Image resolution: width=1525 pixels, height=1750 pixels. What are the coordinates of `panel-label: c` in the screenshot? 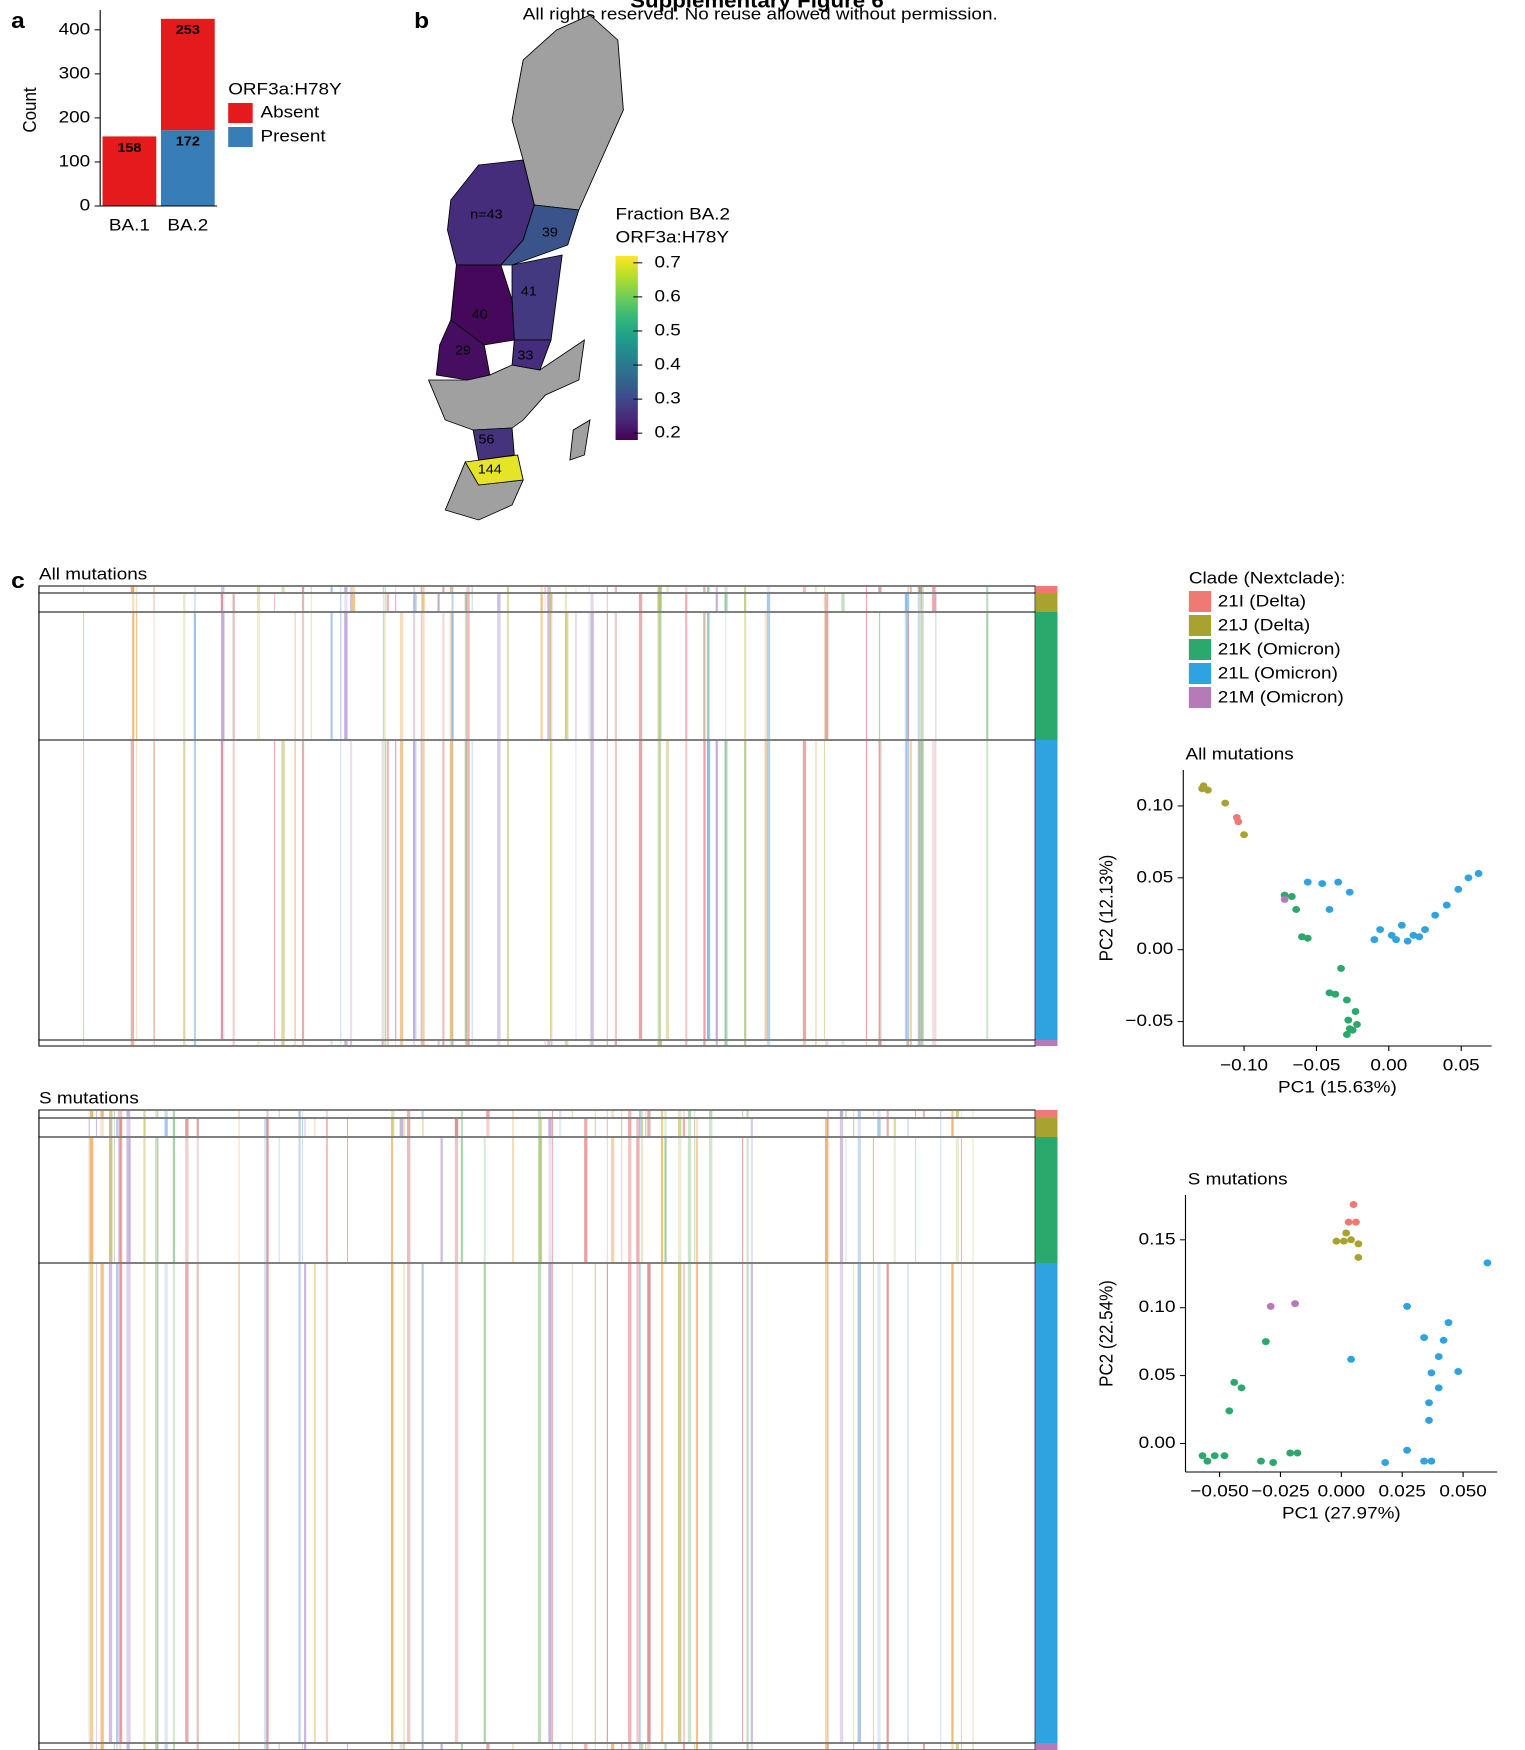 It's located at (18, 580).